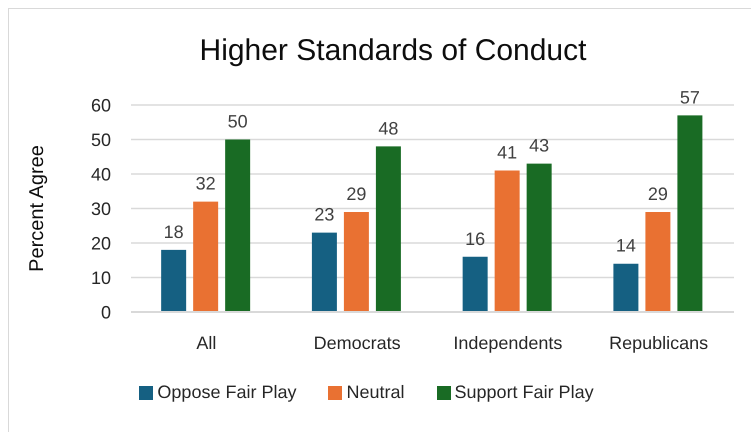  What do you see at coordinates (37, 208) in the screenshot?
I see `y-axis-title: Percent Agree` at bounding box center [37, 208].